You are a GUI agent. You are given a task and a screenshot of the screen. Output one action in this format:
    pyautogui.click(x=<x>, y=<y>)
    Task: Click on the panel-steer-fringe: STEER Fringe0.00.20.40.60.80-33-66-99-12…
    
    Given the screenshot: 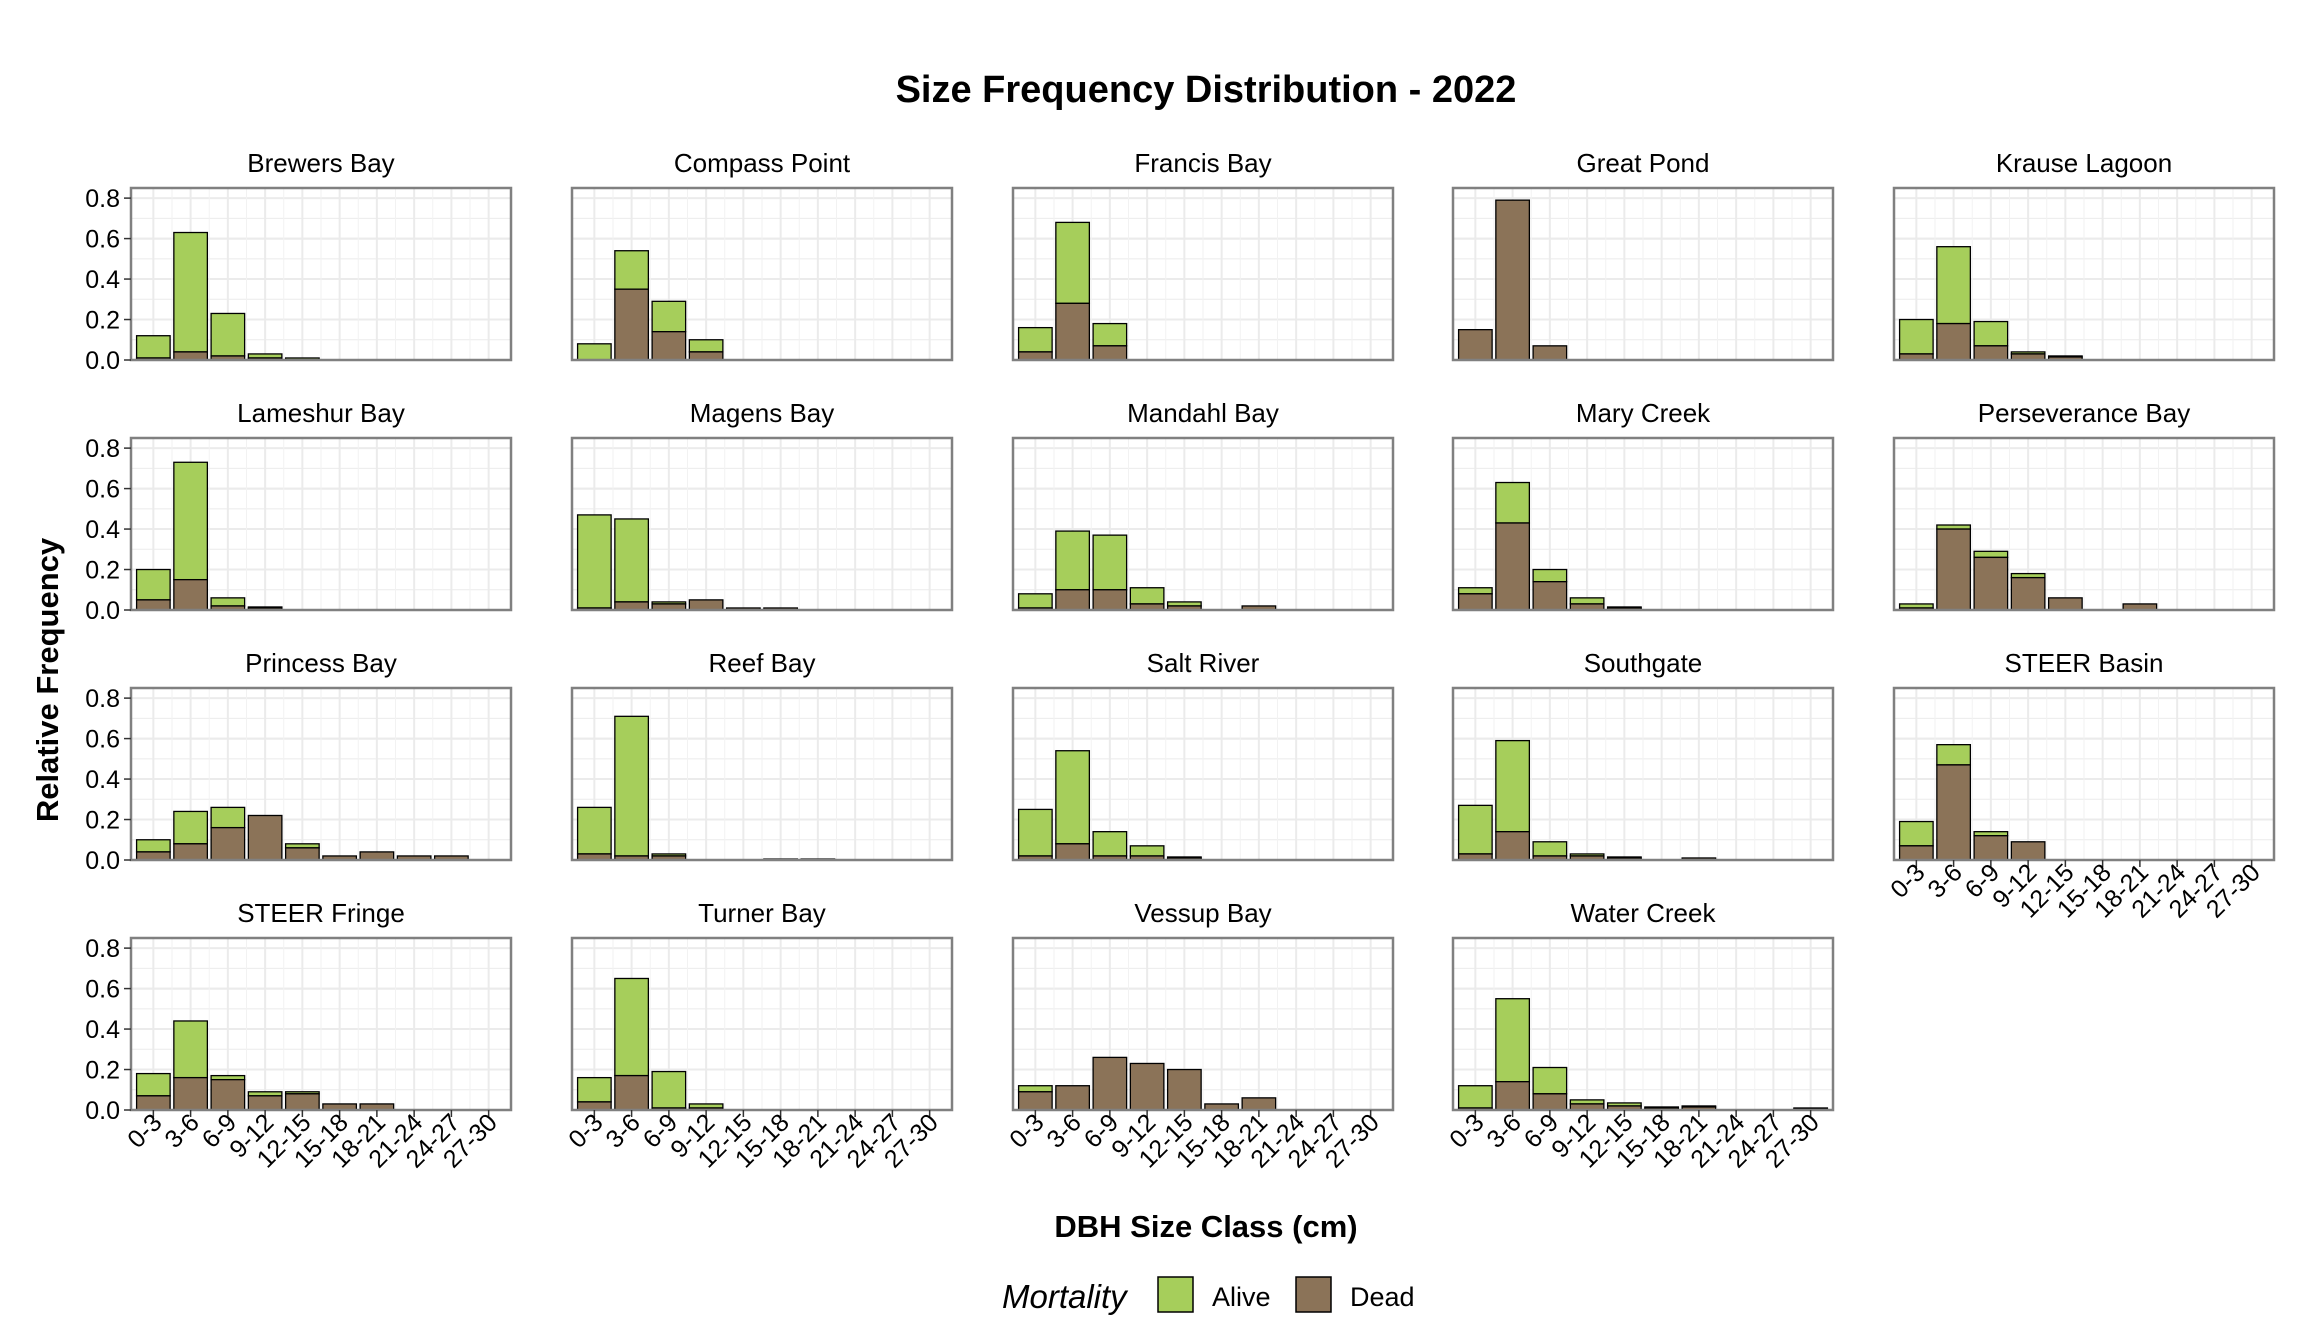 What is the action you would take?
    pyautogui.click(x=299, y=1035)
    